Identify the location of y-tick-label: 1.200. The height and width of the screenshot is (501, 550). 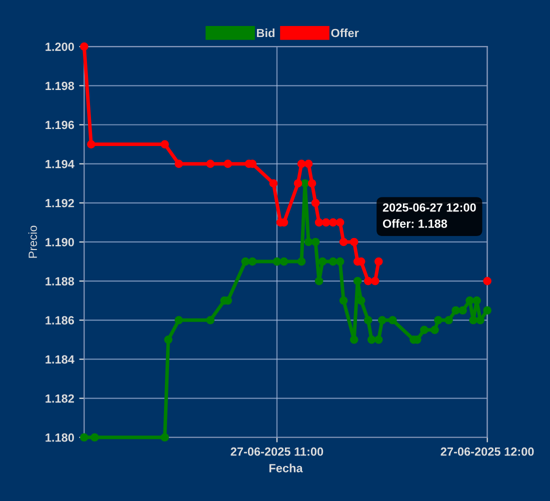
(60, 46).